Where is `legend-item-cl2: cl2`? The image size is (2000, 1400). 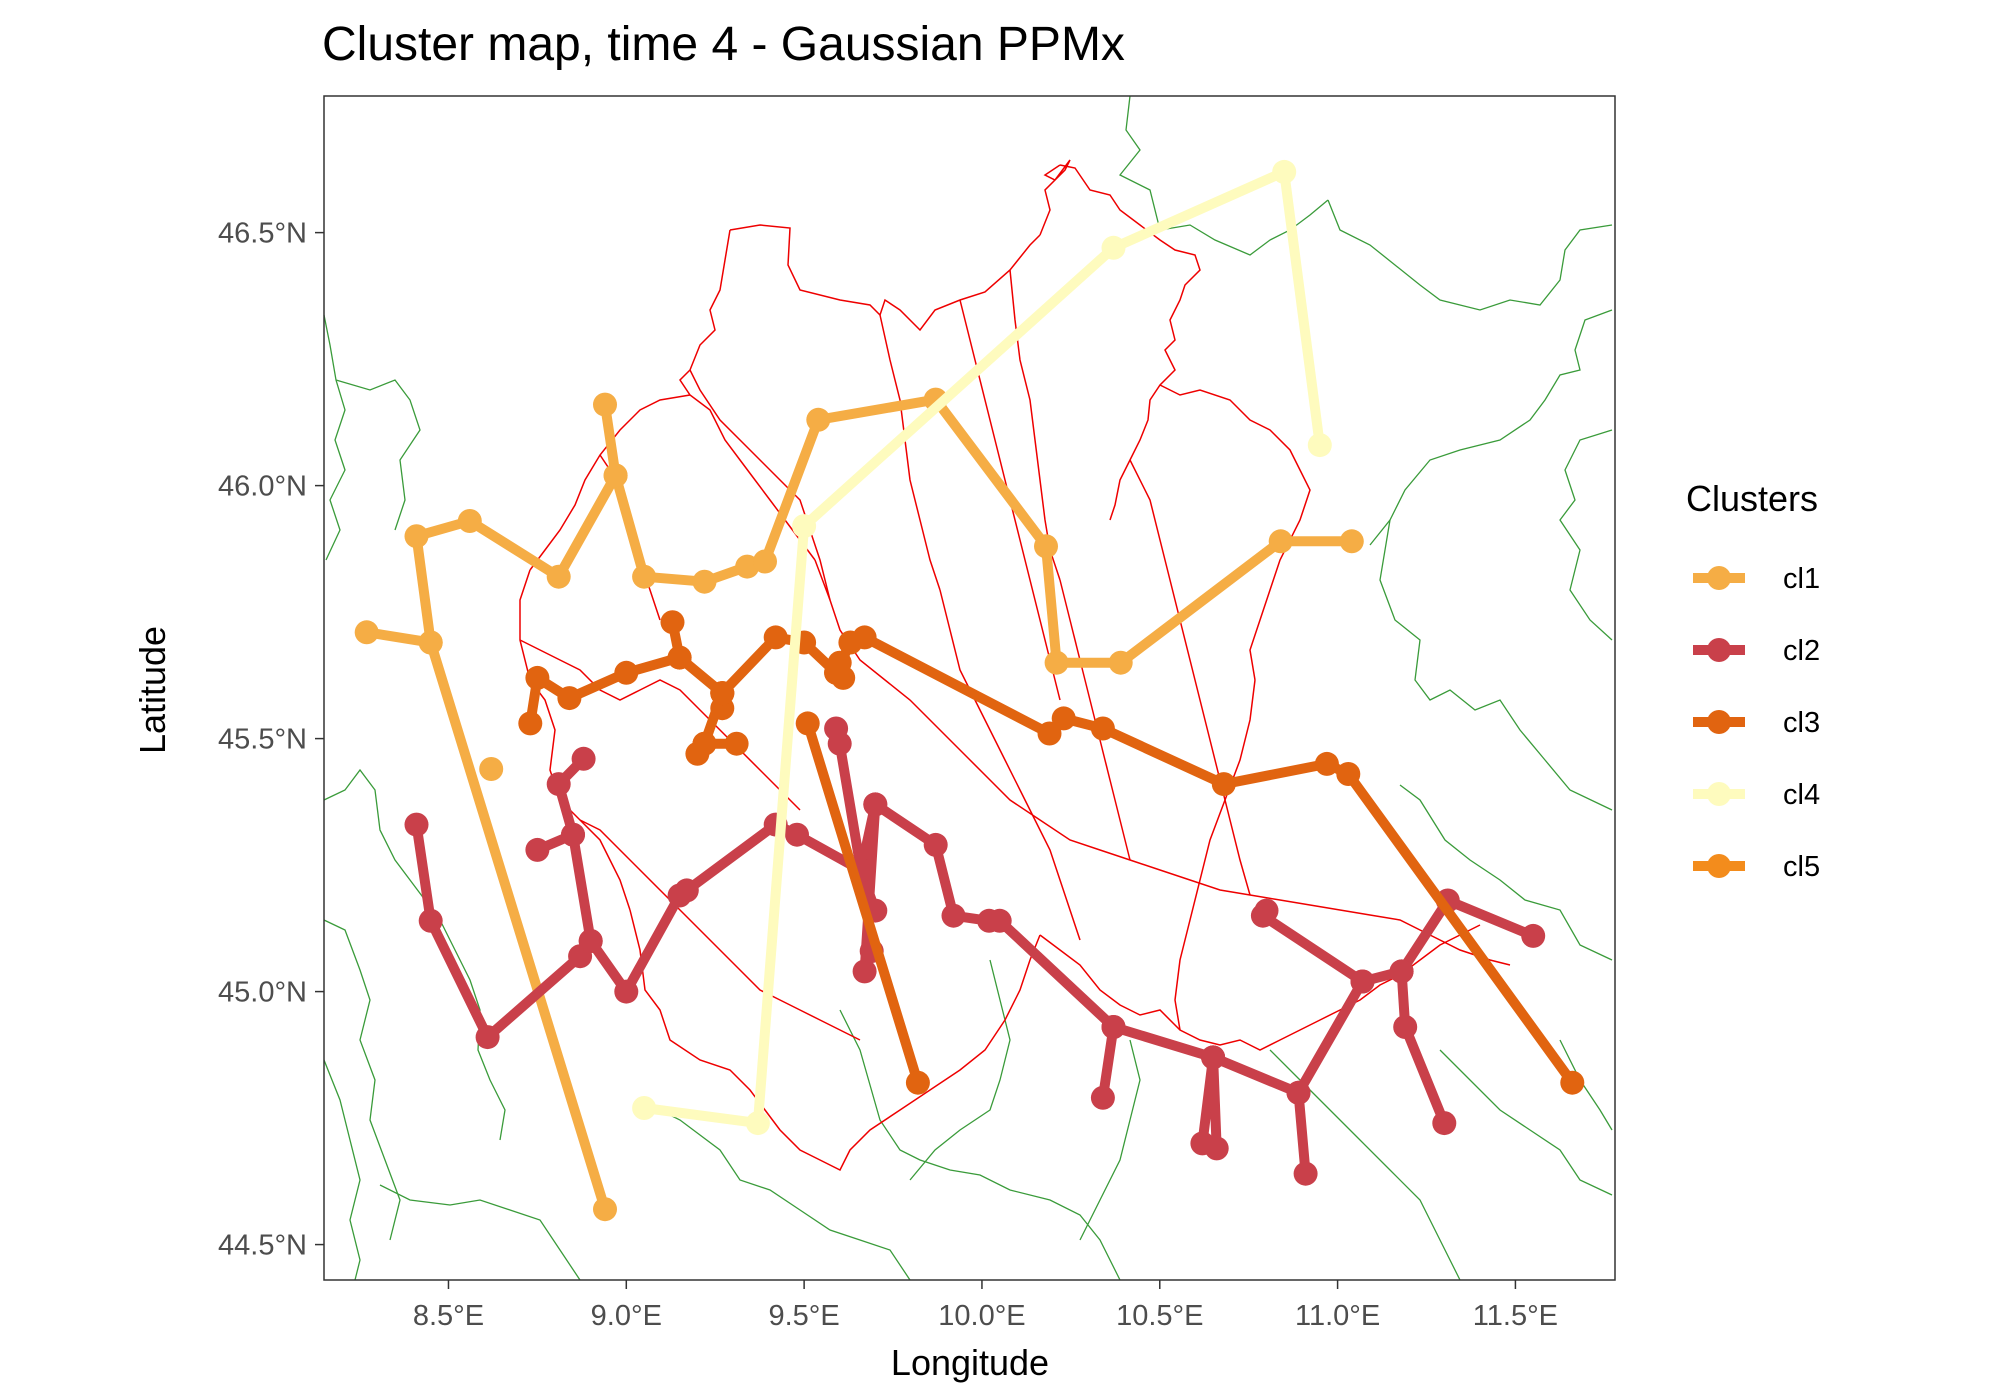
legend-item-cl2: cl2 is located at coordinates (1756, 651).